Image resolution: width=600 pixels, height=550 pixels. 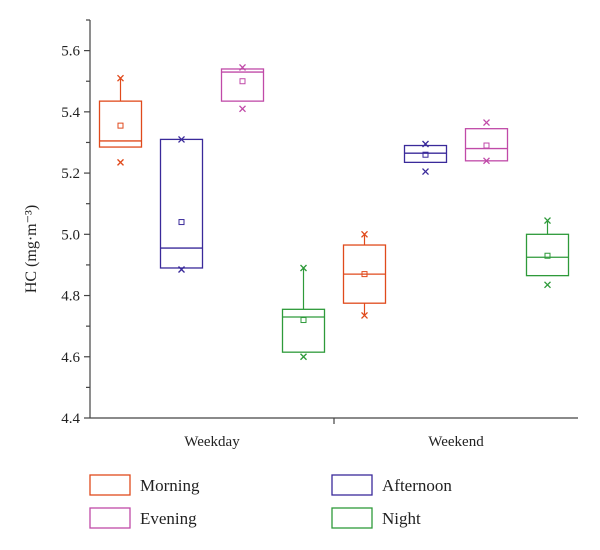 I want to click on box-afternoon-weekday, so click(x=181, y=204).